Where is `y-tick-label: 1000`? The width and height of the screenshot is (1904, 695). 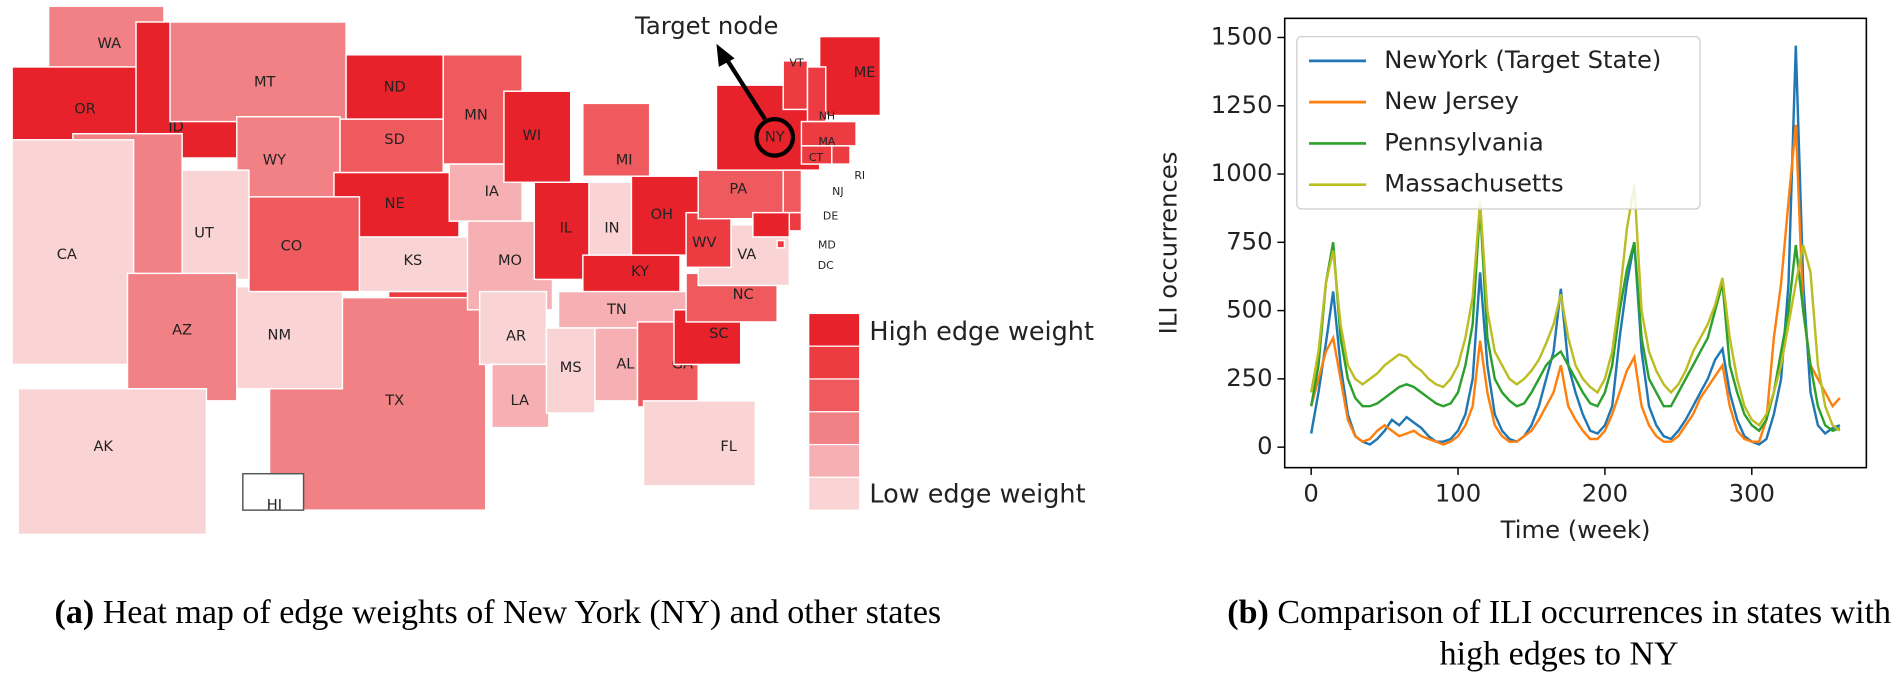
y-tick-label: 1000 is located at coordinates (1242, 172).